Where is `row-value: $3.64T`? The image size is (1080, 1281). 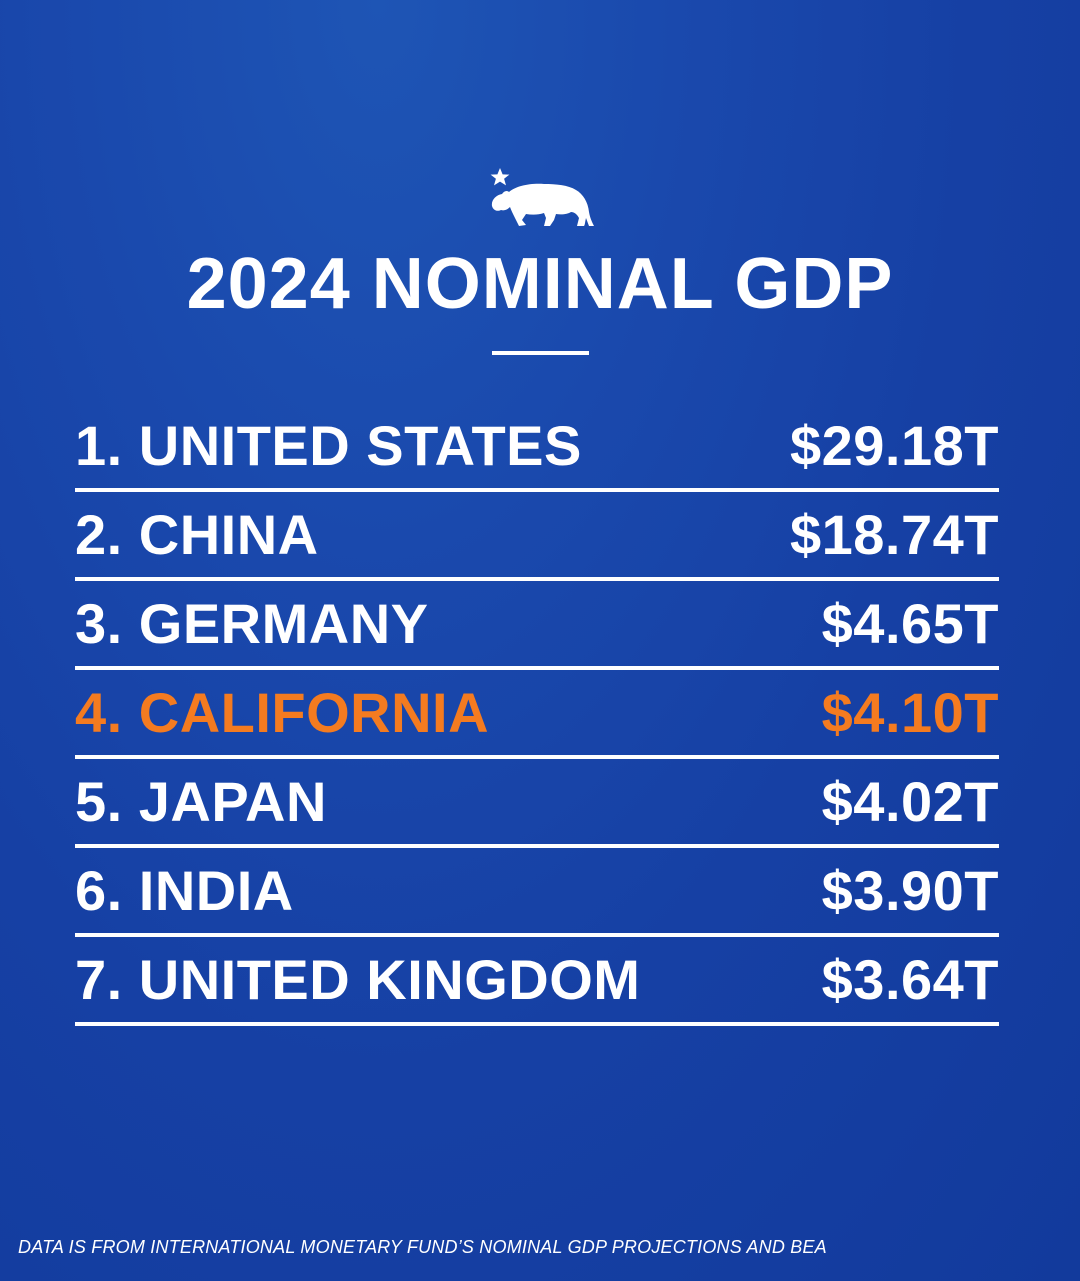 row-value: $3.64T is located at coordinates (910, 979).